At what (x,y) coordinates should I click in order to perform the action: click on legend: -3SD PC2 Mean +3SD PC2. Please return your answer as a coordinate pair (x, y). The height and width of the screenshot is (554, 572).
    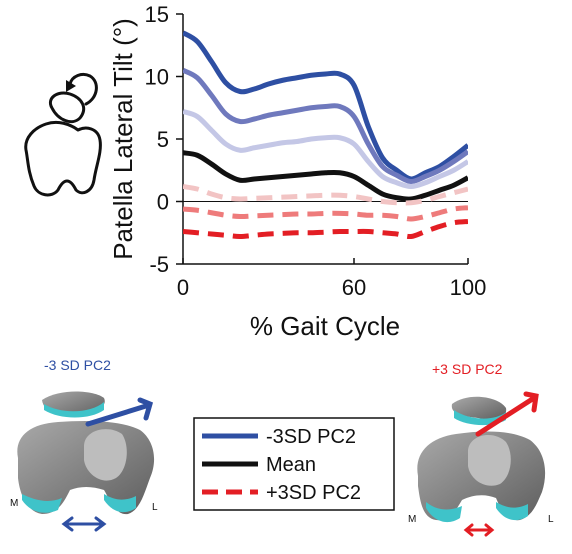
    Looking at the image, I should click on (294, 464).